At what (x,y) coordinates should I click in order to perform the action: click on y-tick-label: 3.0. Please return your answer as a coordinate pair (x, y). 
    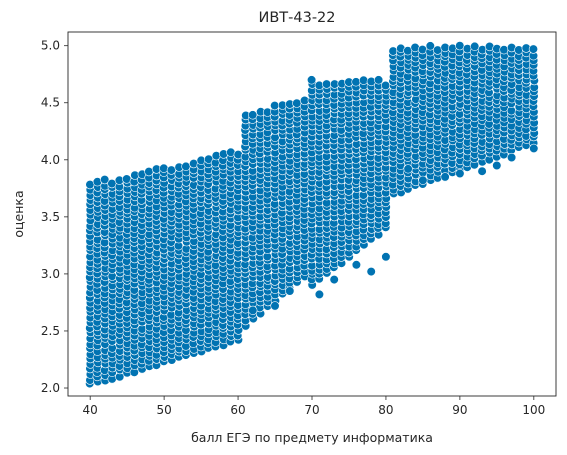
    Looking at the image, I should click on (50, 274).